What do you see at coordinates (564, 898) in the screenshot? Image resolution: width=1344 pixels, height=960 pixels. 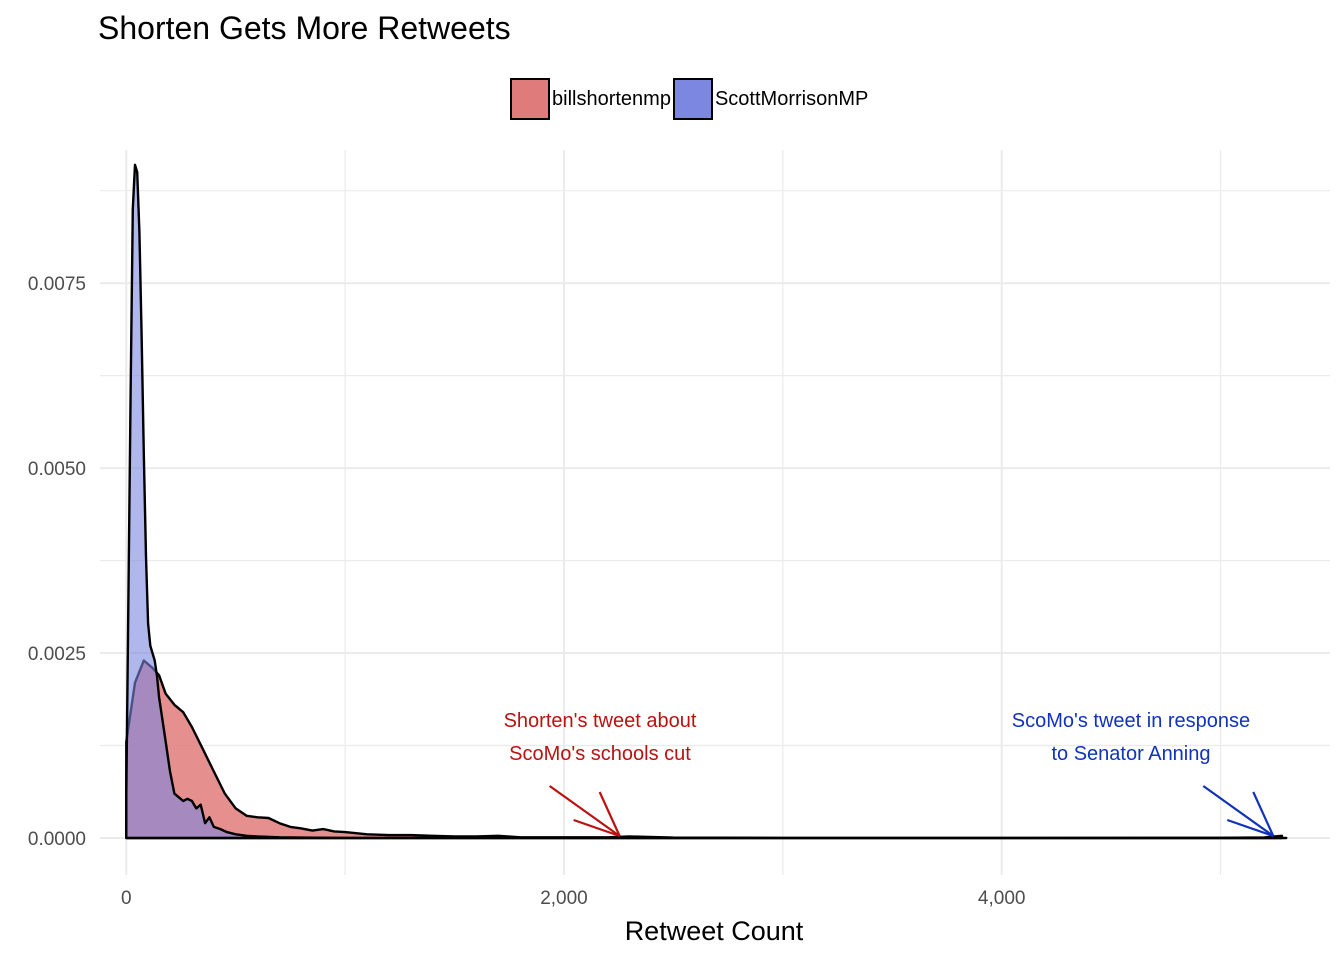 I see `x-tick-label: 2,000` at bounding box center [564, 898].